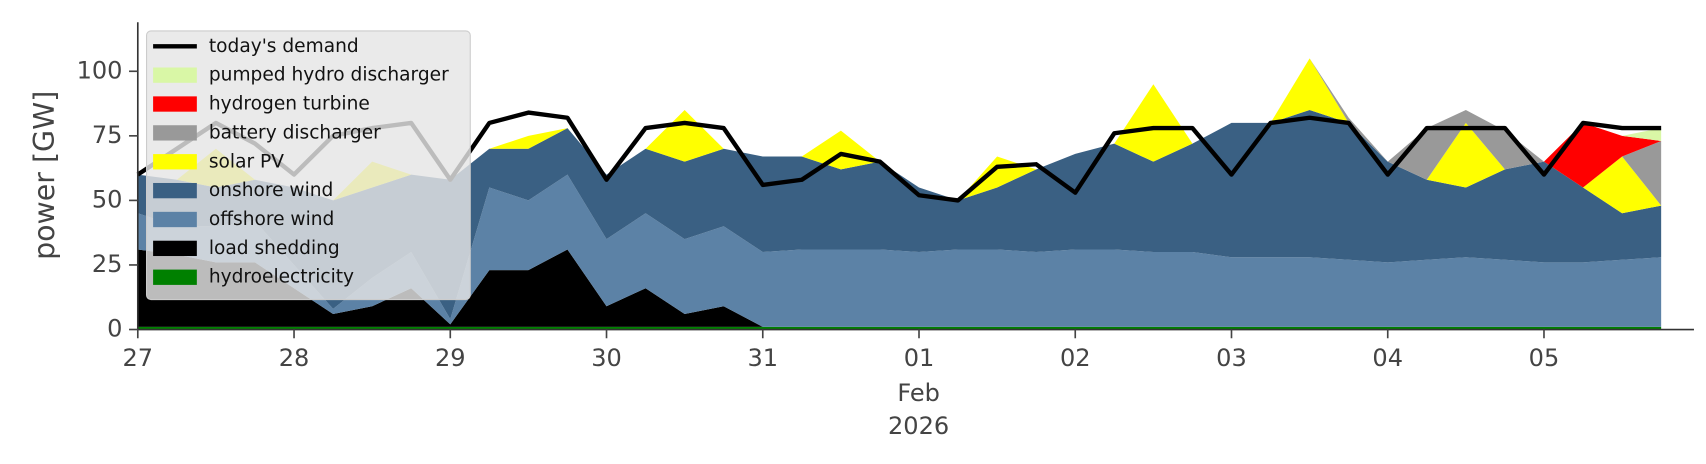 This screenshot has height=464, width=1706. What do you see at coordinates (107, 264) in the screenshot?
I see `y-tick-label: 25` at bounding box center [107, 264].